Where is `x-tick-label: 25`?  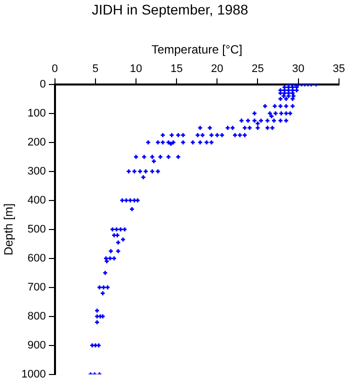 x-tick-label: 25 is located at coordinates (258, 68).